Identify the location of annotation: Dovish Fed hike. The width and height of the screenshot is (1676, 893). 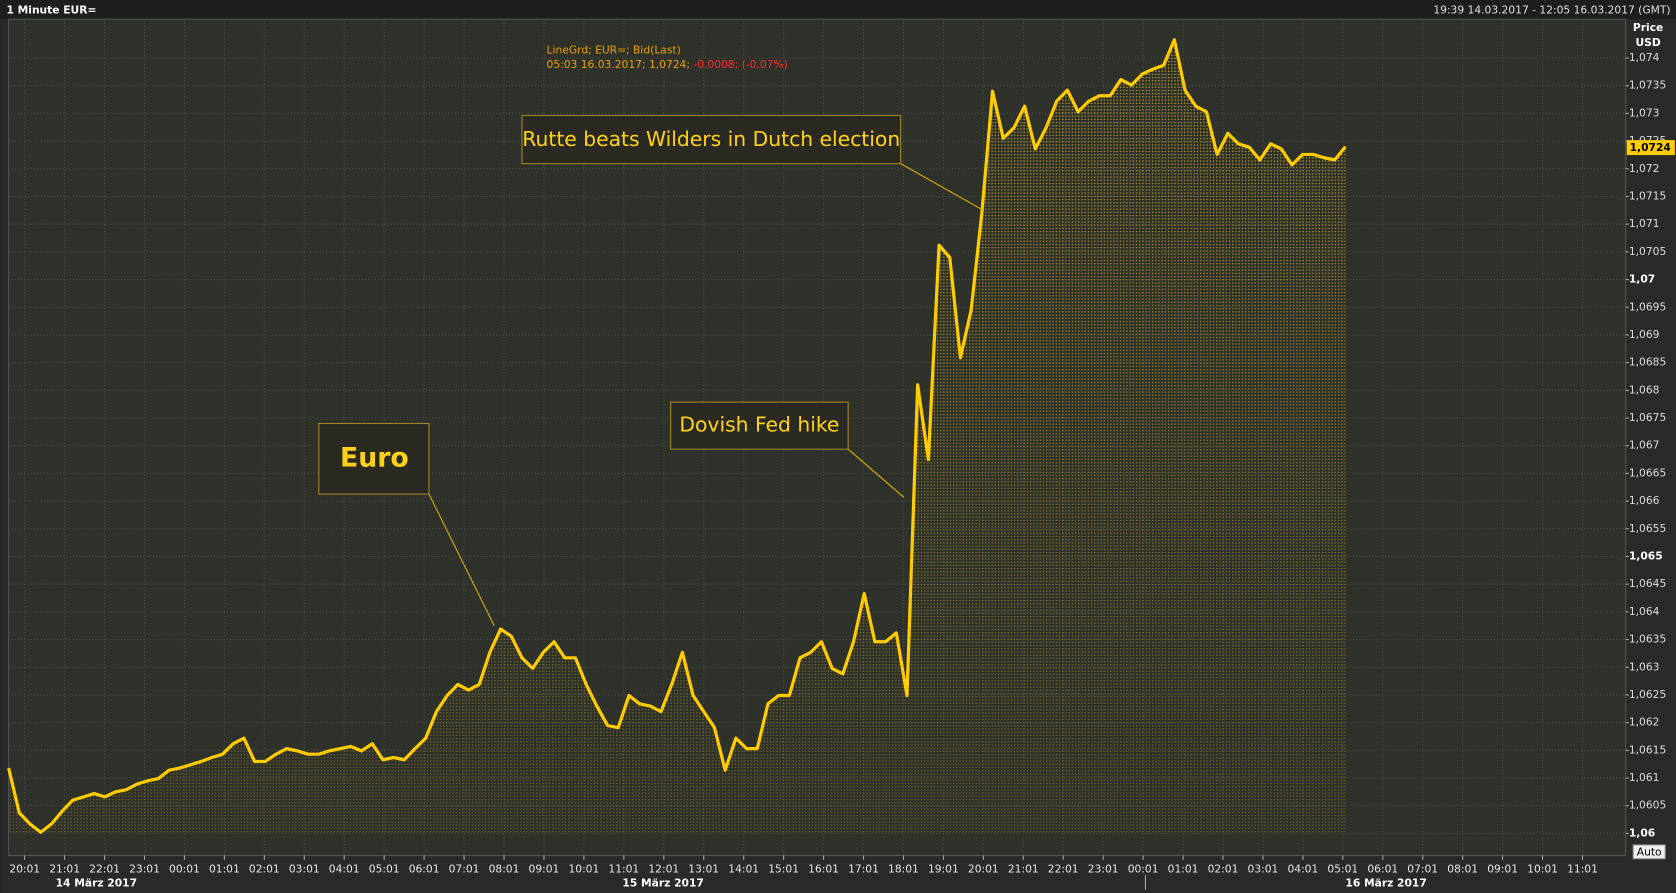
(759, 425).